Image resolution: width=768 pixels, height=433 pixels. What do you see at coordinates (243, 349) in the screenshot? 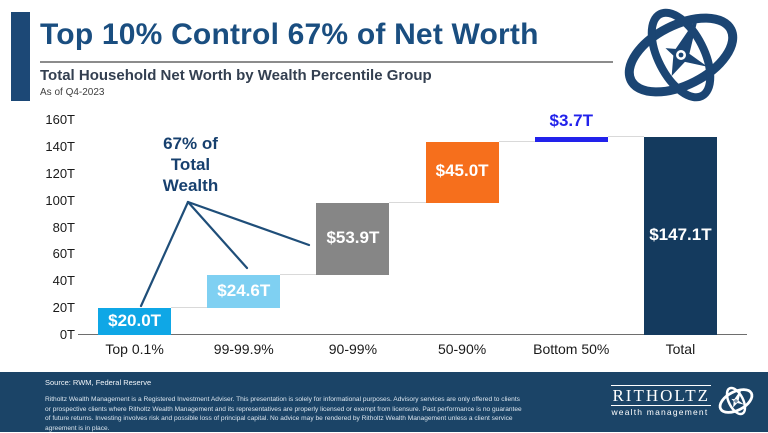
I see `category-label: 99-99.9%` at bounding box center [243, 349].